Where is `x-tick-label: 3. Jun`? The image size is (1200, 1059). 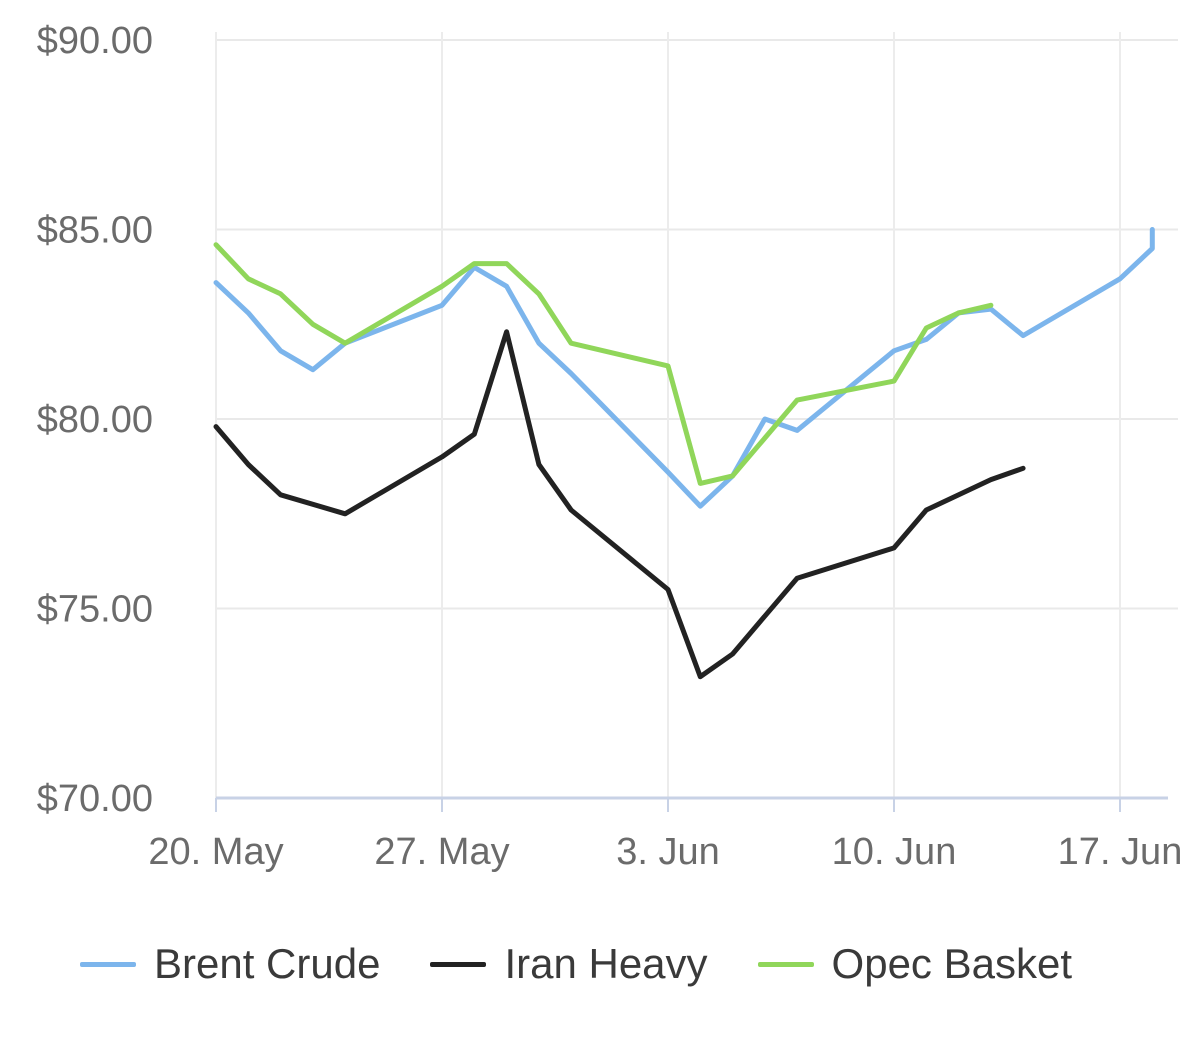
x-tick-label: 3. Jun is located at coordinates (668, 852).